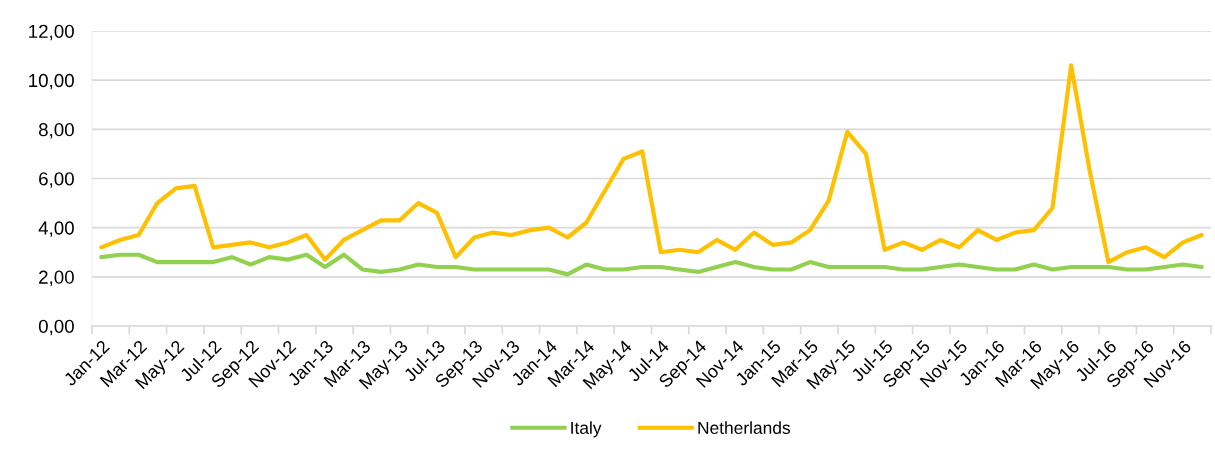  What do you see at coordinates (51, 32) in the screenshot?
I see `y-tick-label: 12,00` at bounding box center [51, 32].